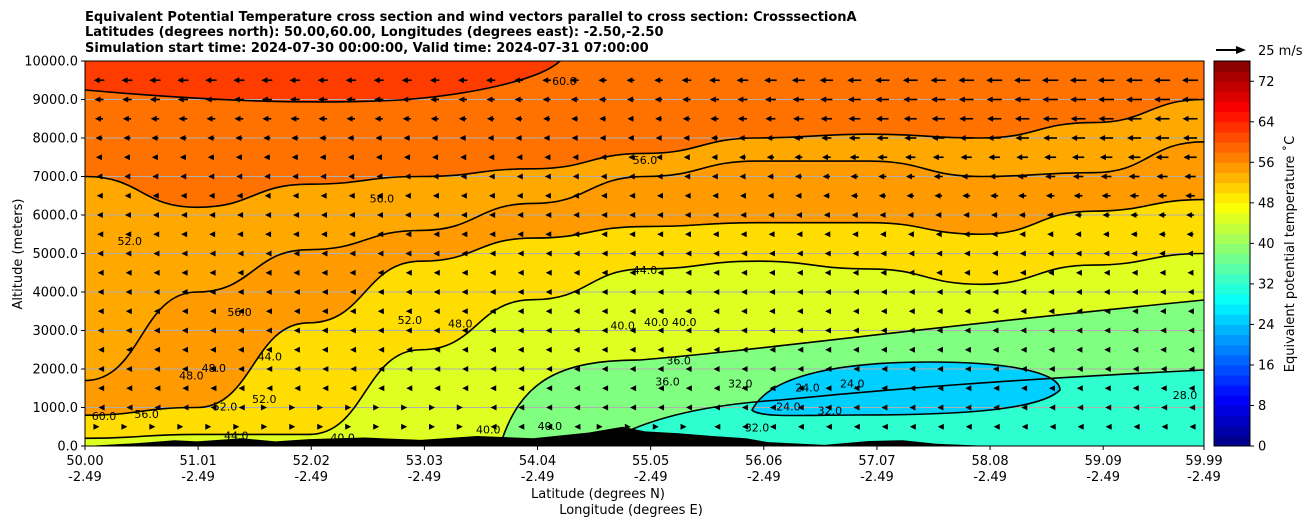 The height and width of the screenshot is (526, 1308). Describe the element at coordinates (1262, 265) in the screenshot. I see `colorbar-ticks: 0 8 16 24 32 40 48 56 64 72` at that location.